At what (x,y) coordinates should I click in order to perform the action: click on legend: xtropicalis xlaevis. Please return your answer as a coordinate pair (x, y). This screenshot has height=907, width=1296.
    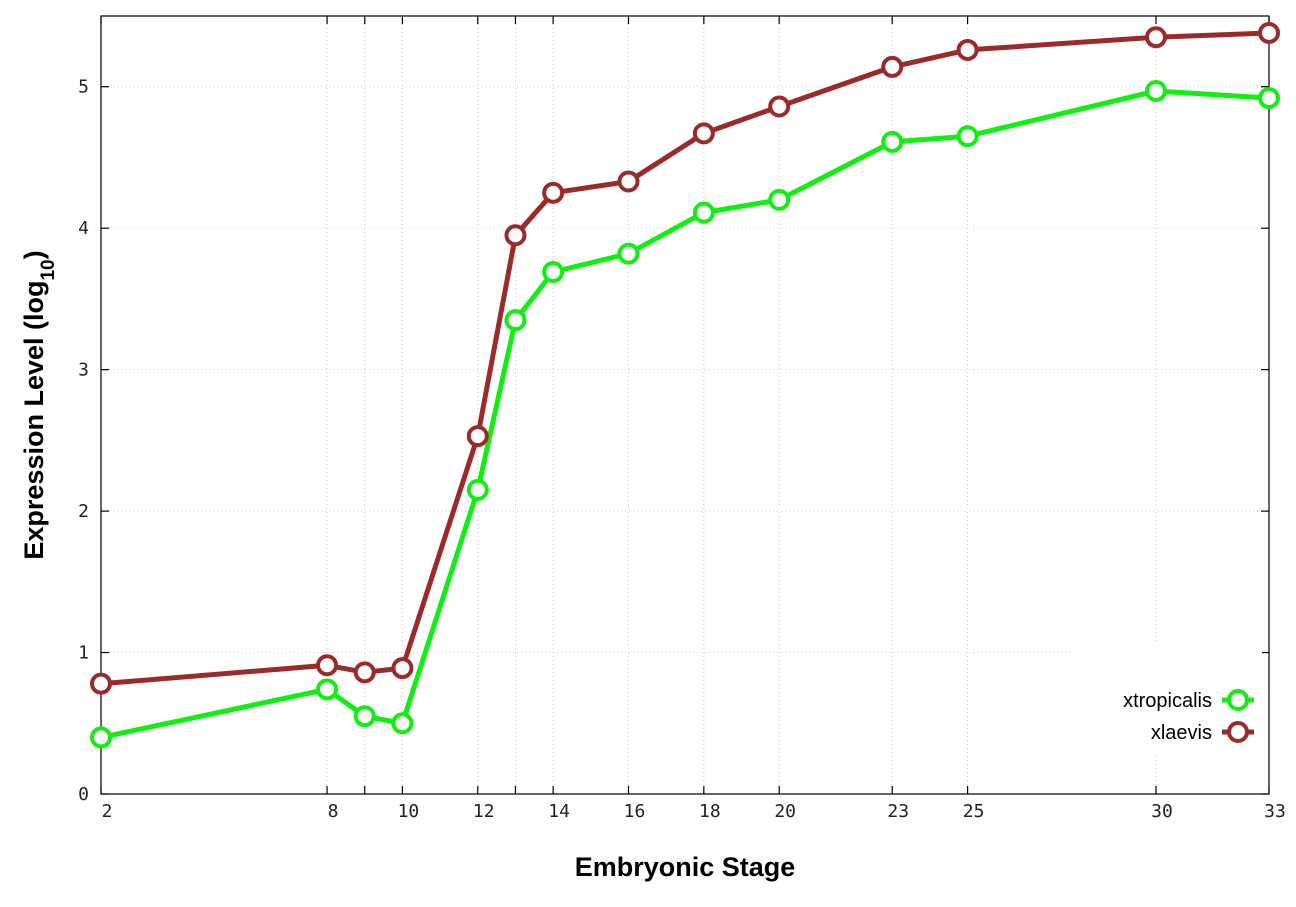
    Looking at the image, I should click on (1167, 698).